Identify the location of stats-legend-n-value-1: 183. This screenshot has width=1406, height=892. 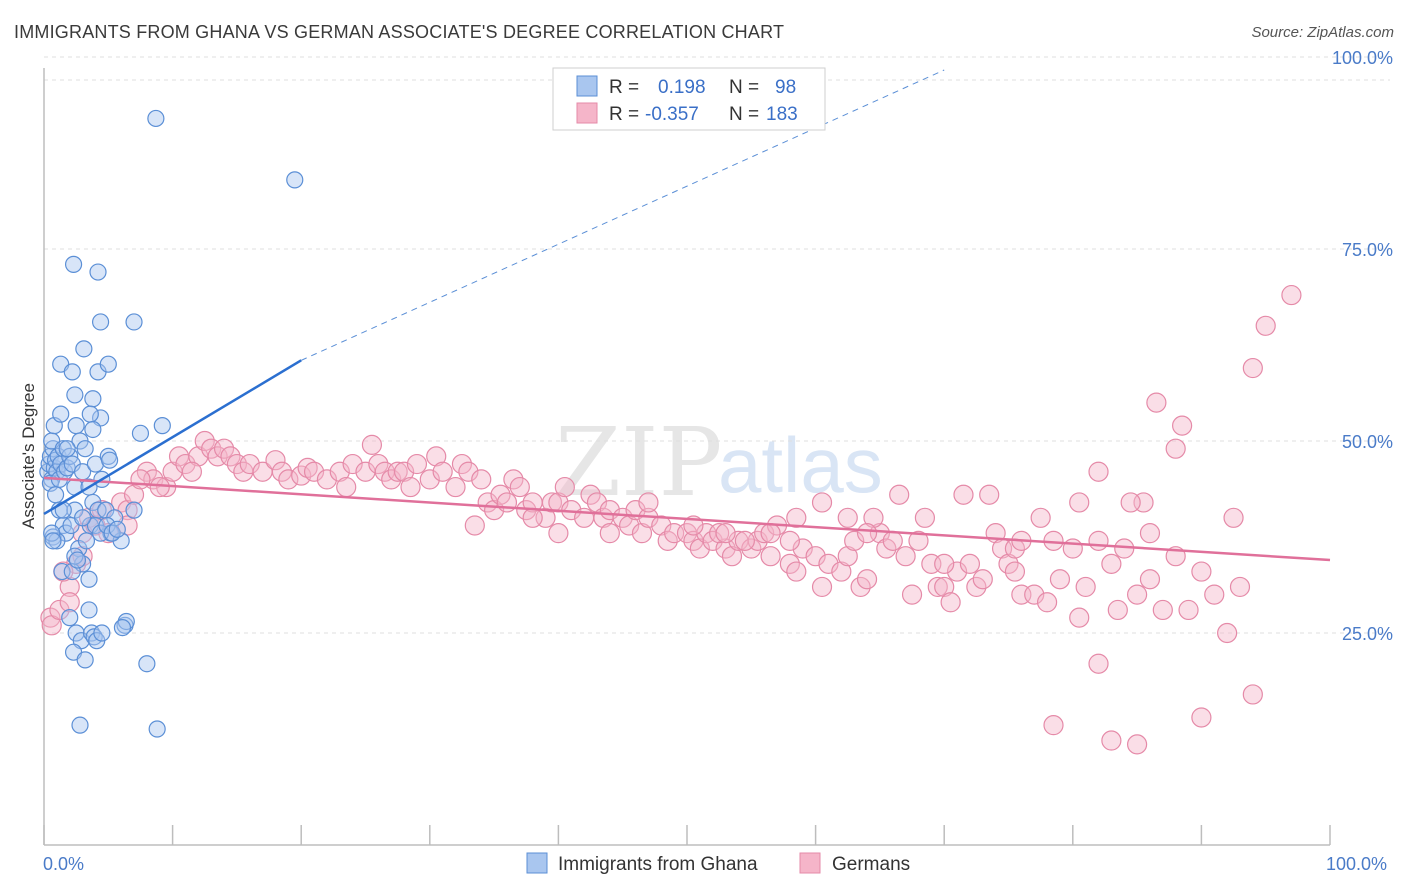
(782, 114).